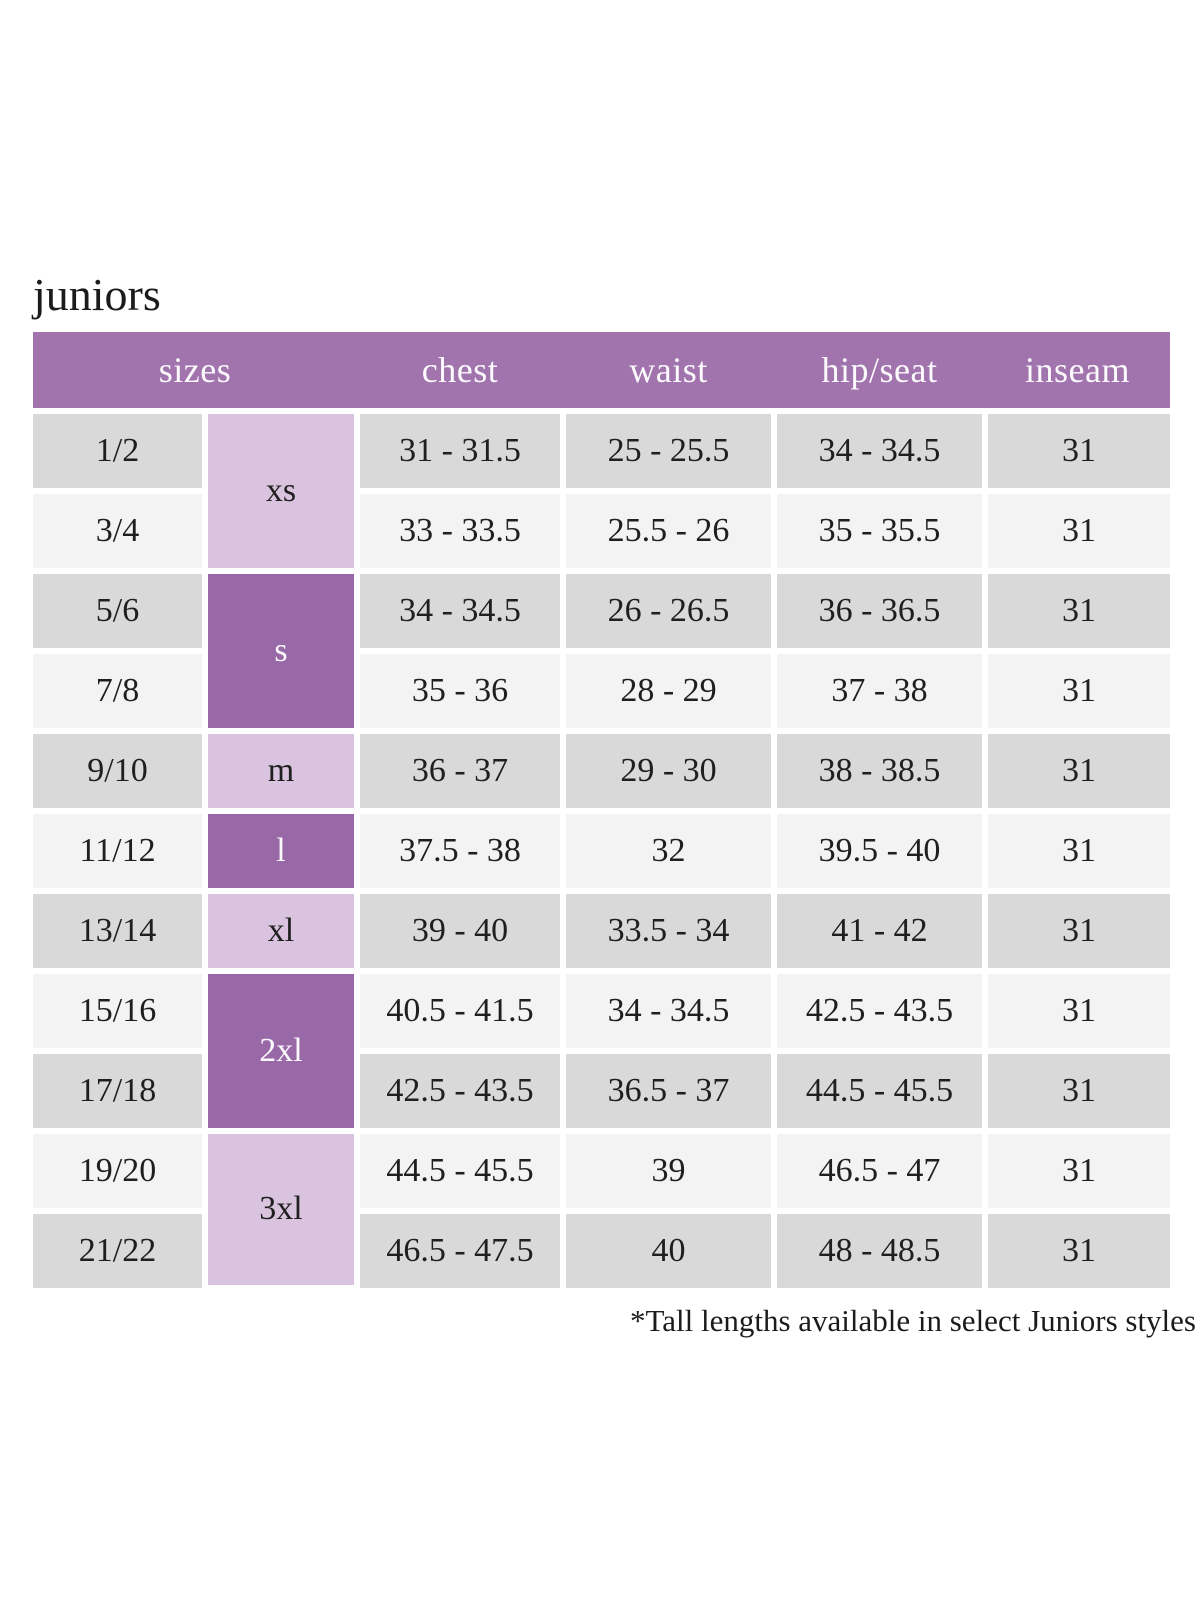  Describe the element at coordinates (120, 1010) in the screenshot. I see `size-cell: 15/16` at that location.